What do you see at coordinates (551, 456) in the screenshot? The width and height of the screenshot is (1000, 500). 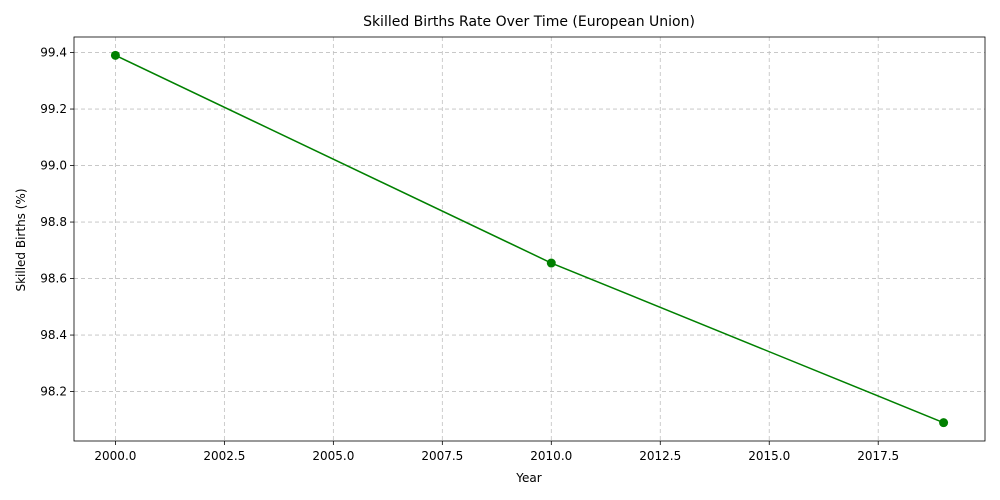 I see `x-tick-label: 2010.0` at bounding box center [551, 456].